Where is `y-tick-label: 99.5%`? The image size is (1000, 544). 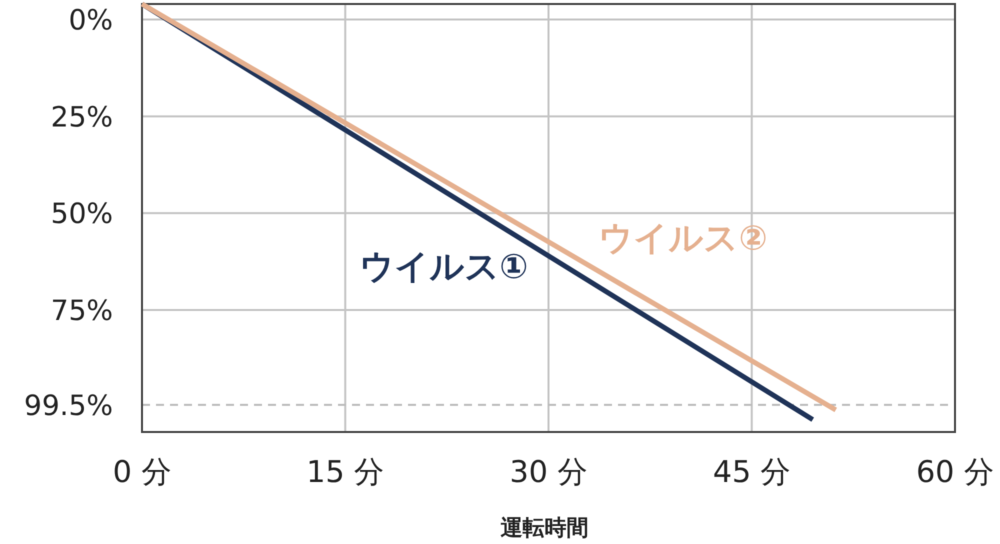
y-tick-label: 99.5% is located at coordinates (68, 405).